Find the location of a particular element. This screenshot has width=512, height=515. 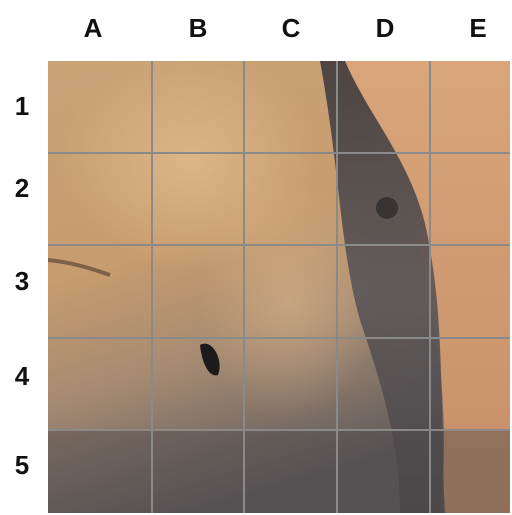

column-label: A is located at coordinates (93, 28).